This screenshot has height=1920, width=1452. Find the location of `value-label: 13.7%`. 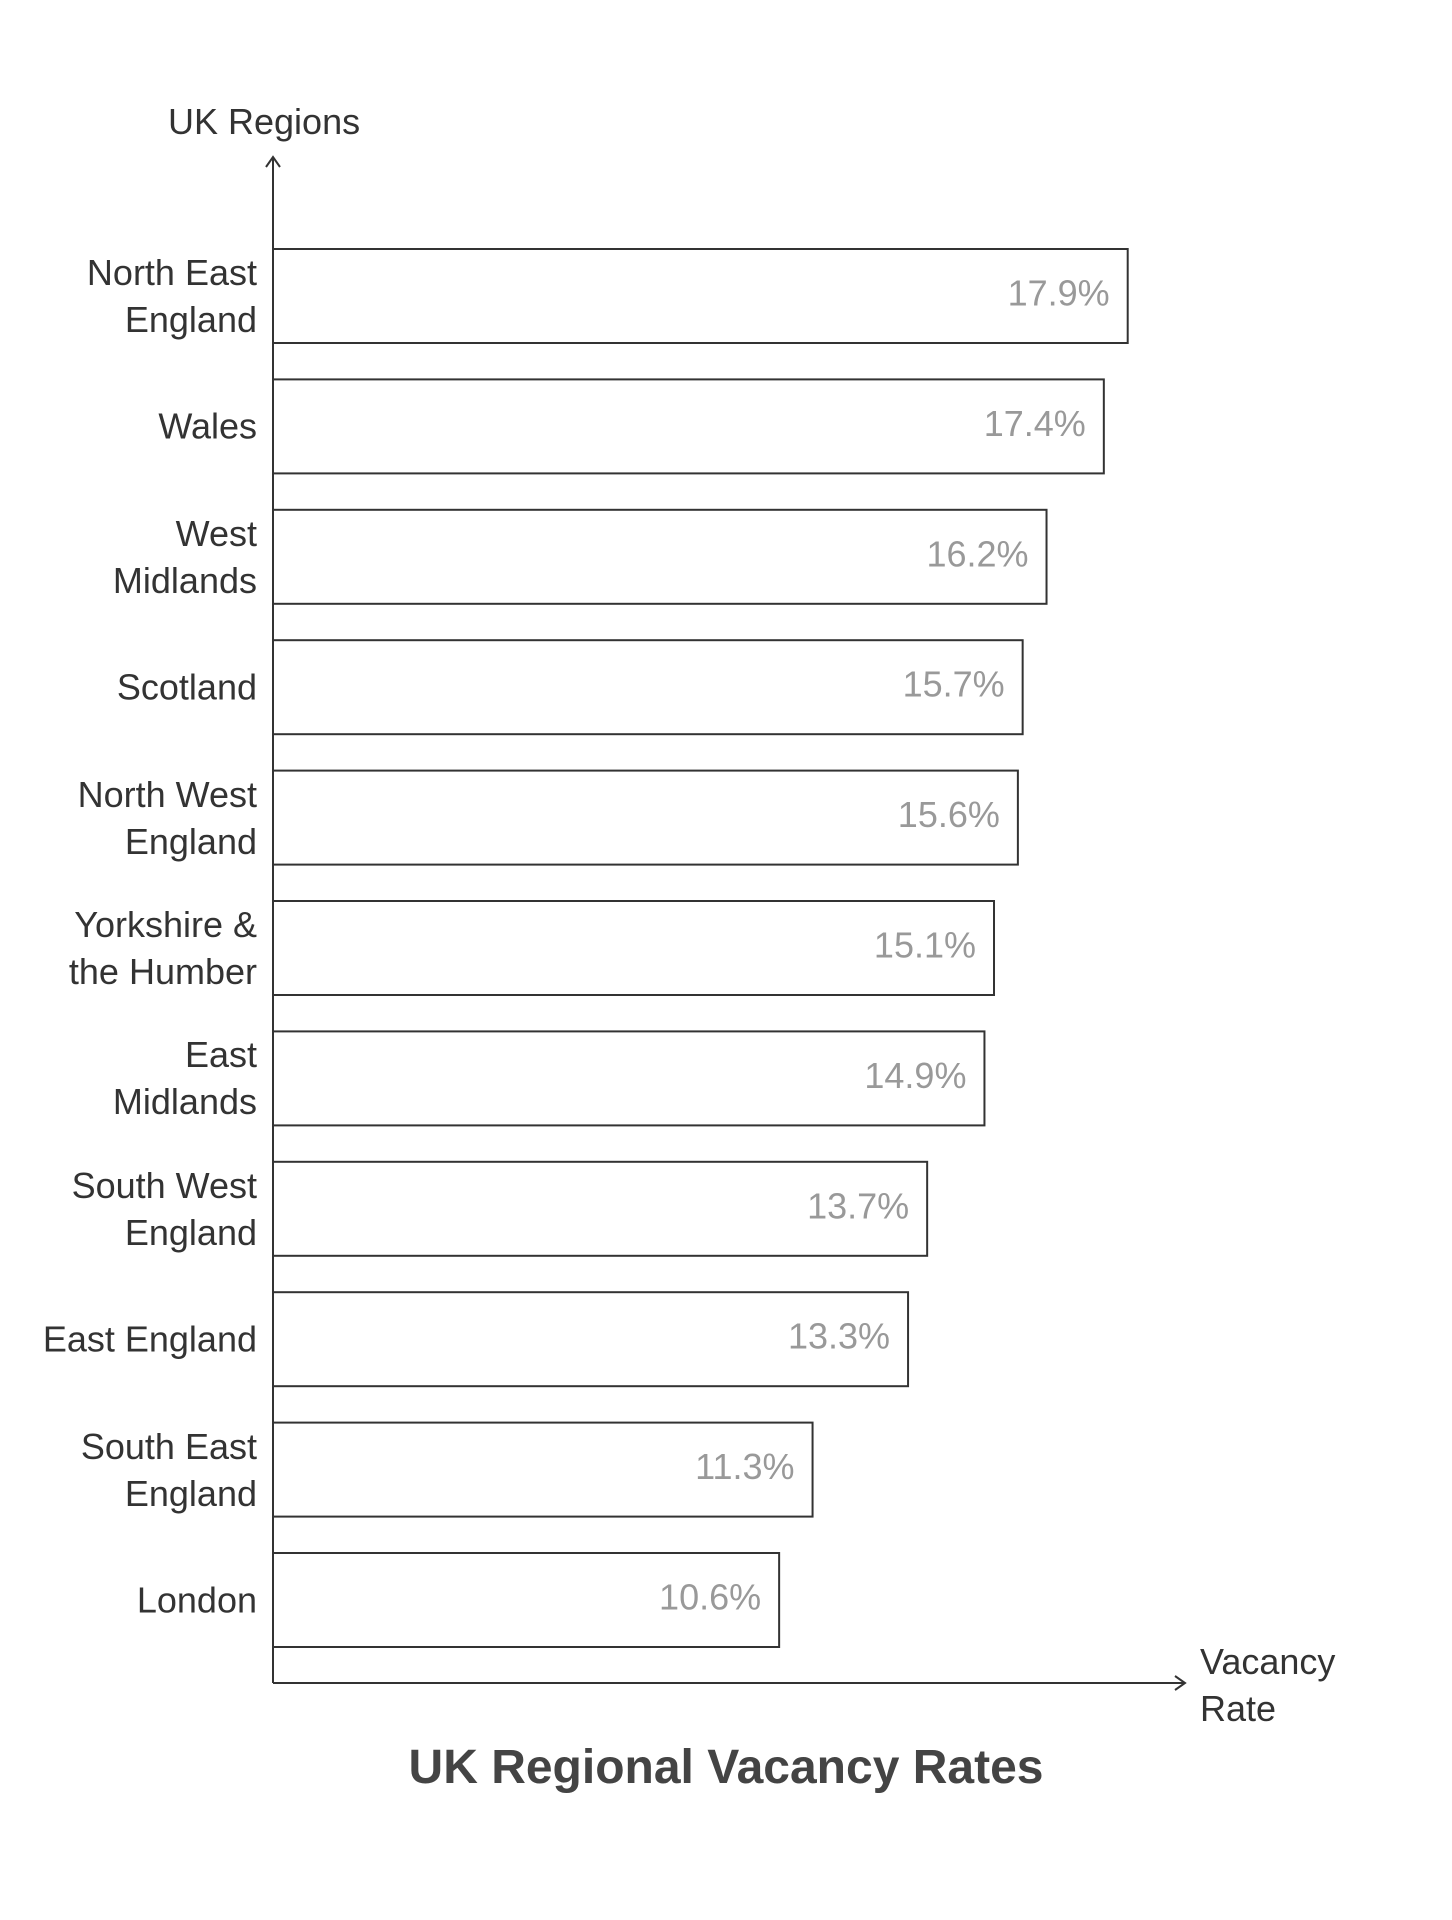

value-label: 13.7% is located at coordinates (858, 1205).